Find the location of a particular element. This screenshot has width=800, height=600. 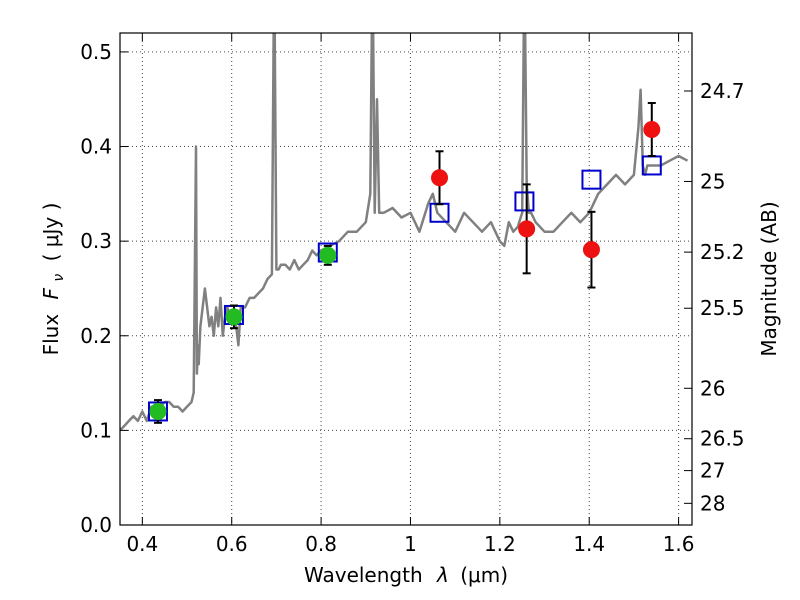

x-tick-label: 0.8 is located at coordinates (321, 544).